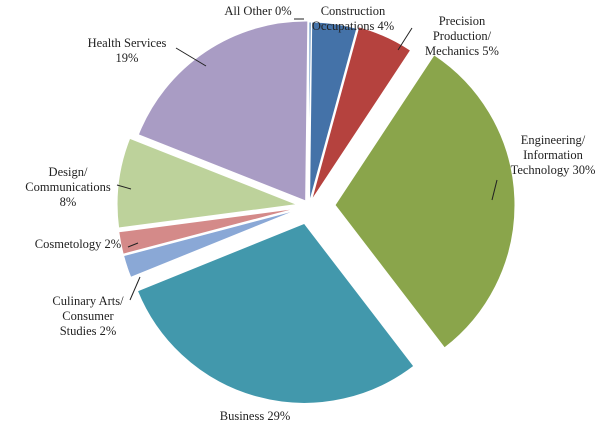  I want to click on data-label-construction-occupations: Construction Occupations 4%, so click(353, 18).